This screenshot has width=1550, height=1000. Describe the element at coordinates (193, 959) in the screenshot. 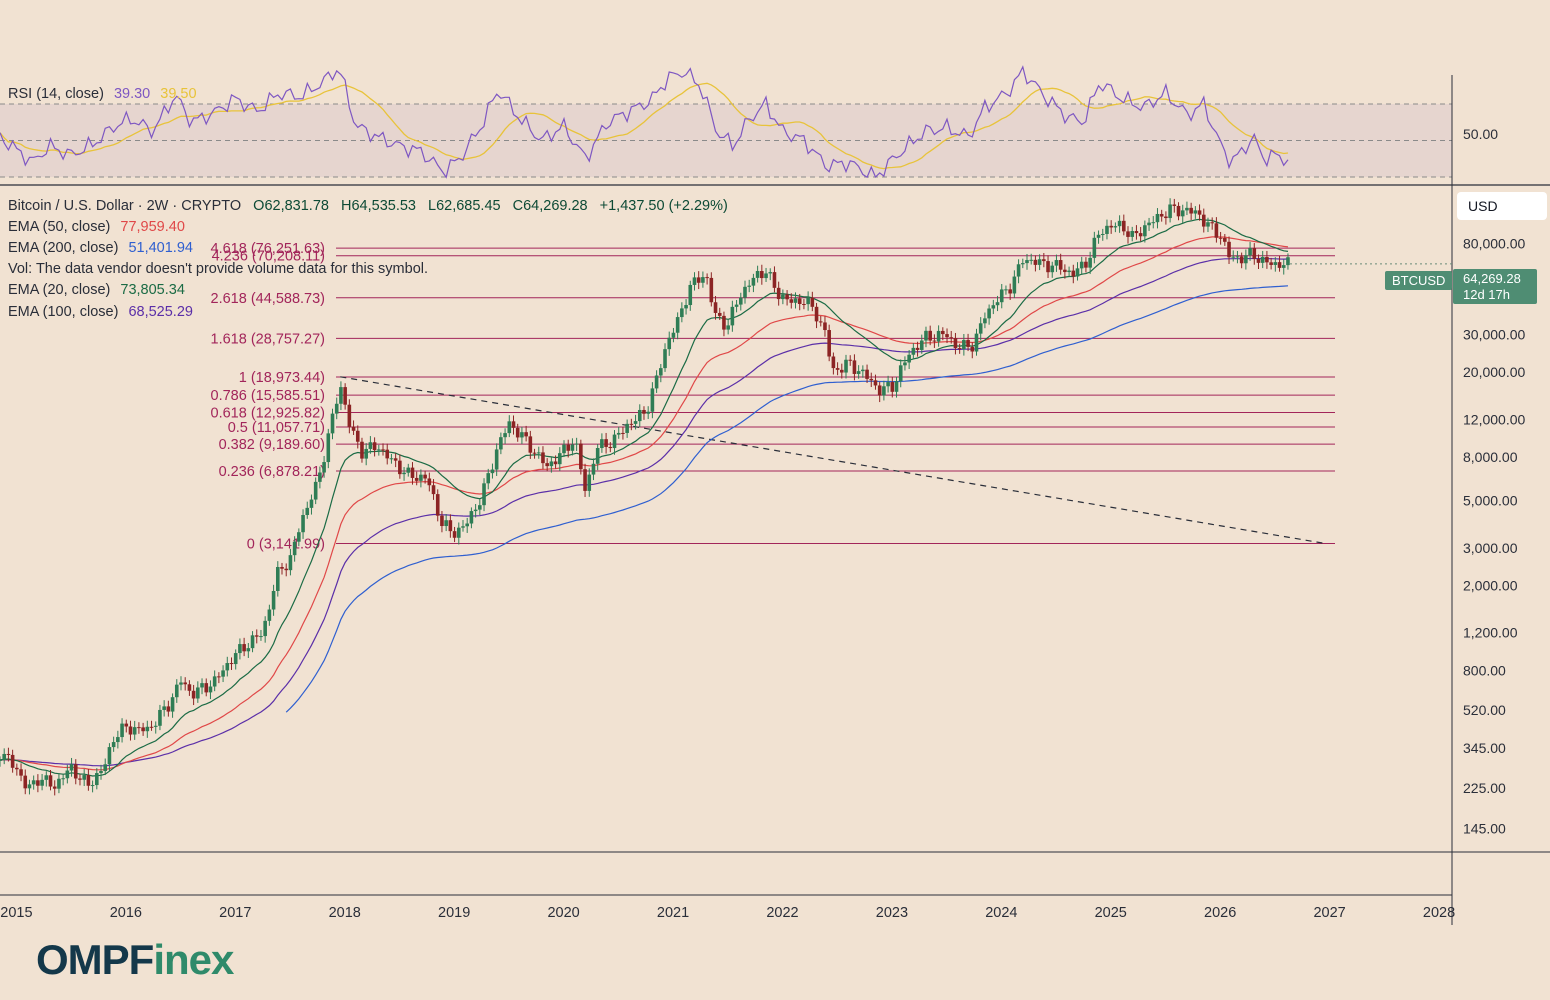

I see `logo-text-2: inex` at that location.